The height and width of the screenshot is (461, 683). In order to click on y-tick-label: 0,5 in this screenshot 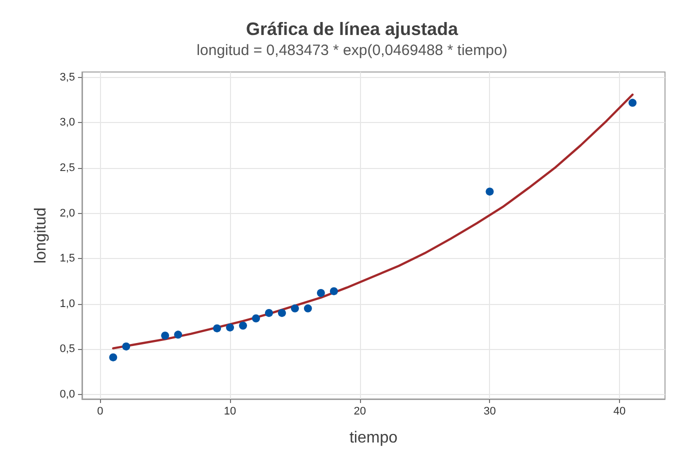, I will do `click(67, 349)`.